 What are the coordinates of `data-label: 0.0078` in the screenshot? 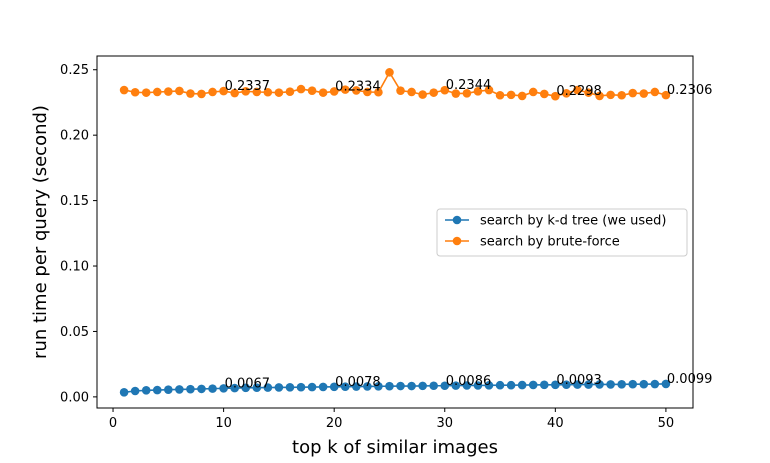 It's located at (358, 382).